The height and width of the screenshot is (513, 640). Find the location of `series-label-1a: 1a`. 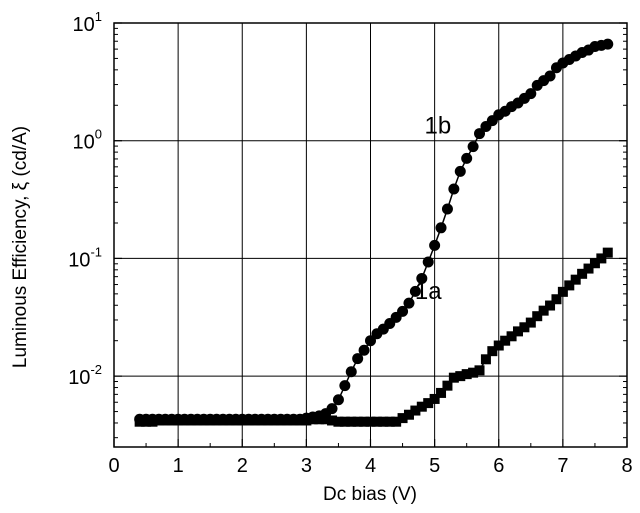

series-label-1a: 1a is located at coordinates (428, 291).